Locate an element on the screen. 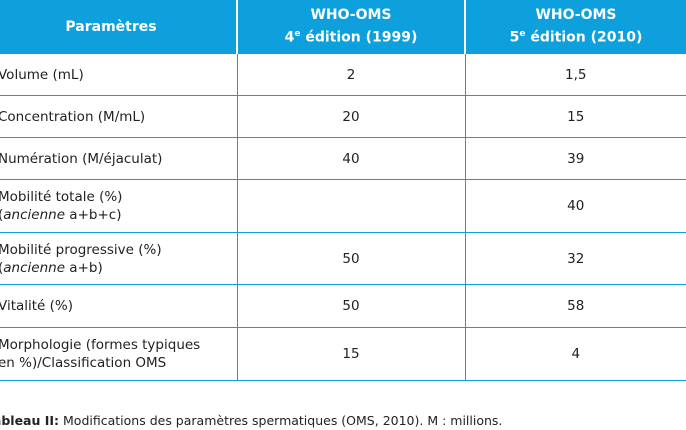  header-who-4-ed-sup: e is located at coordinates (297, 34).